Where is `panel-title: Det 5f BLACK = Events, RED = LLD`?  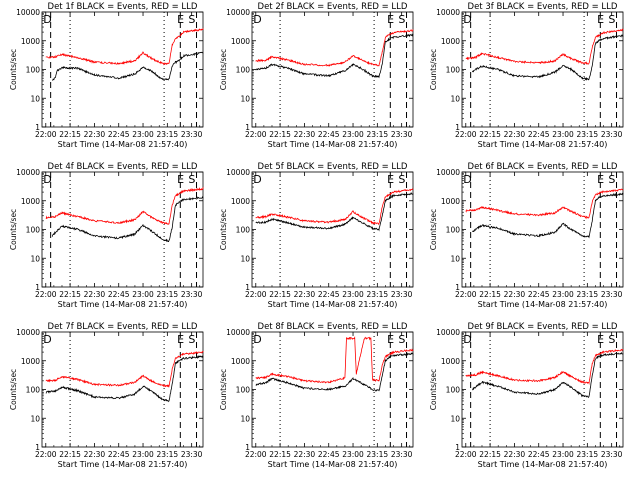 panel-title: Det 5f BLACK = Events, RED = LLD is located at coordinates (333, 167).